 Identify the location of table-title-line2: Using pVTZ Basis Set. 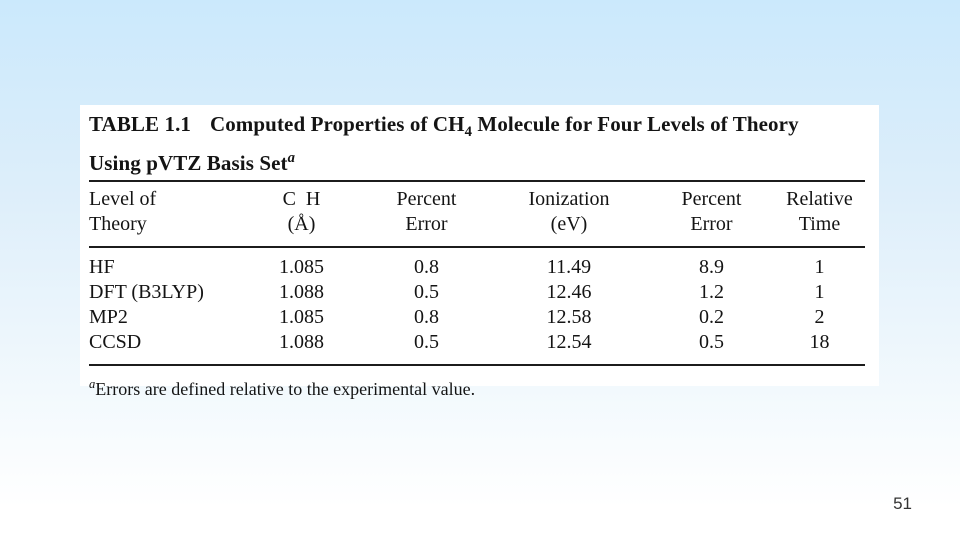
(188, 163).